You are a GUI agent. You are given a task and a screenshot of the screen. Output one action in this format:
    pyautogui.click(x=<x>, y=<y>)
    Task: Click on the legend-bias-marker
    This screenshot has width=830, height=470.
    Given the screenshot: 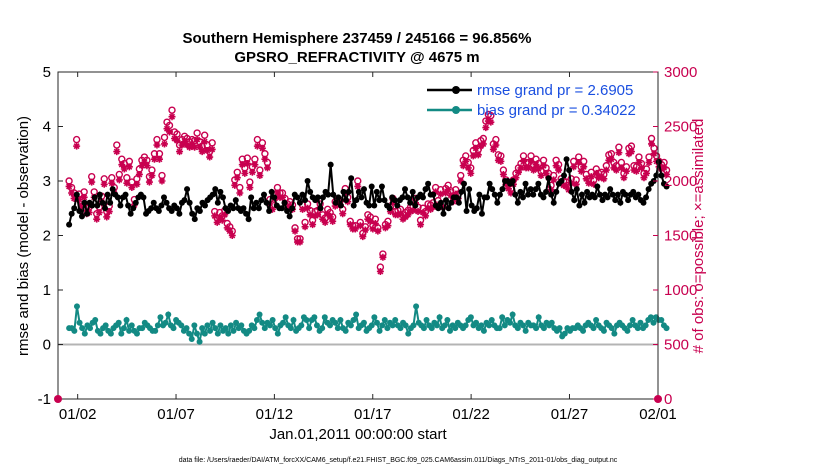 What is the action you would take?
    pyautogui.click(x=456, y=110)
    